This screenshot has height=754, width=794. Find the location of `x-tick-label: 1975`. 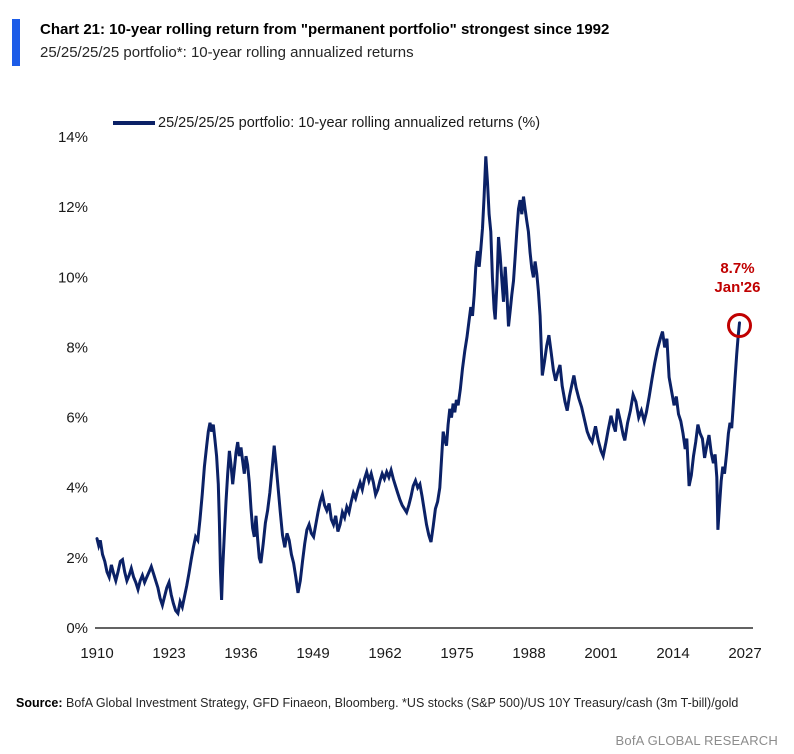

x-tick-label: 1975 is located at coordinates (456, 653).